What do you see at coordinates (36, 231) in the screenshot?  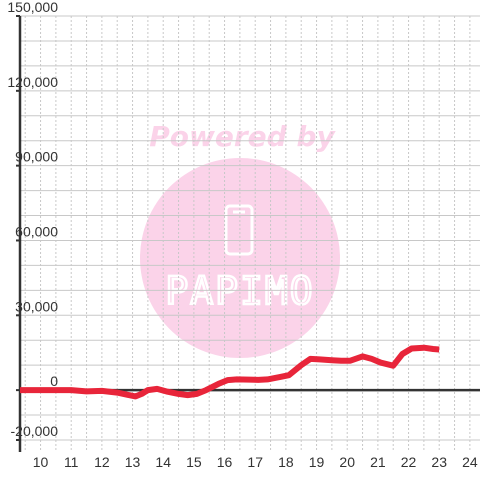 I see `y-tick-label: 60,000` at bounding box center [36, 231].